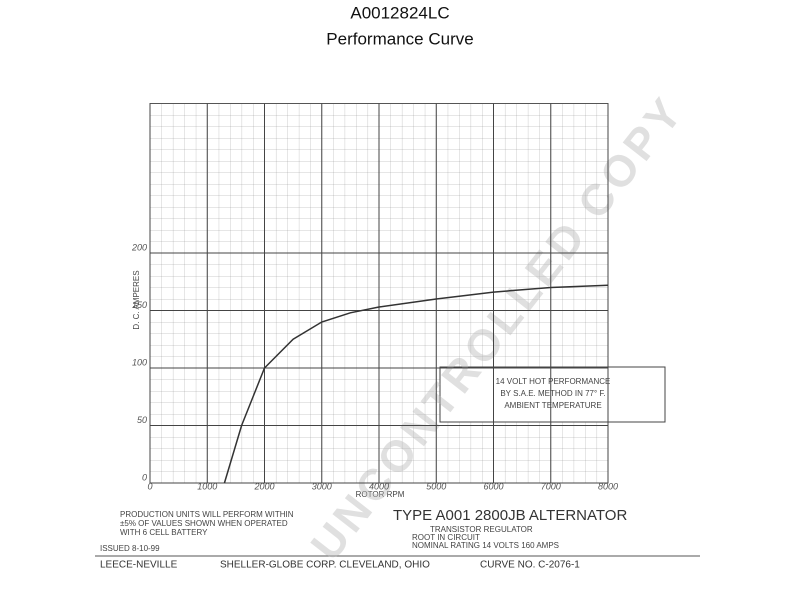  I want to click on x-tick-label: 5000, so click(436, 486).